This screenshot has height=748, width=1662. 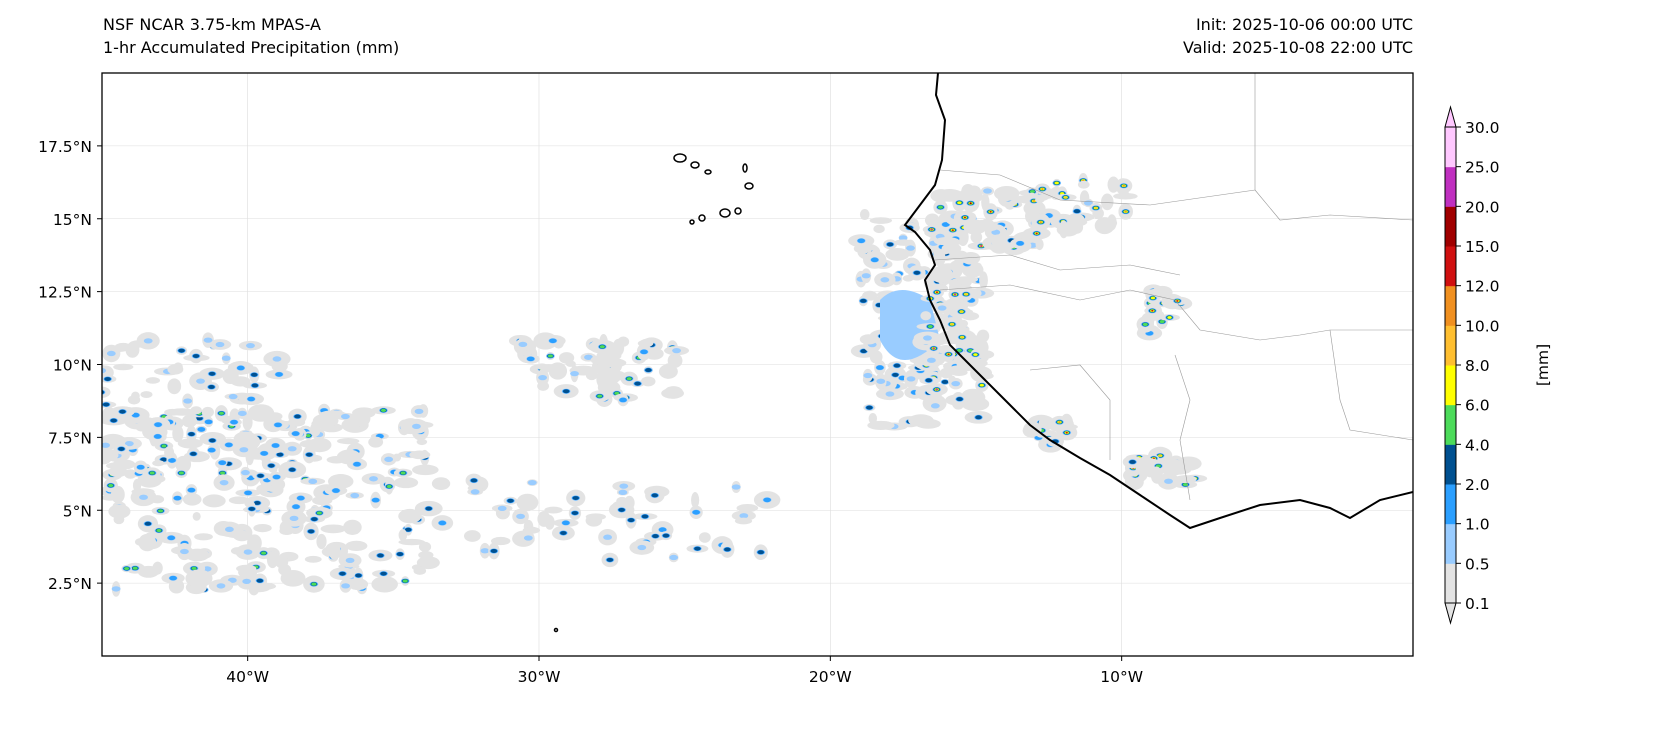 I want to click on colorbar-tick-label: 20.0, so click(x=1482, y=207).